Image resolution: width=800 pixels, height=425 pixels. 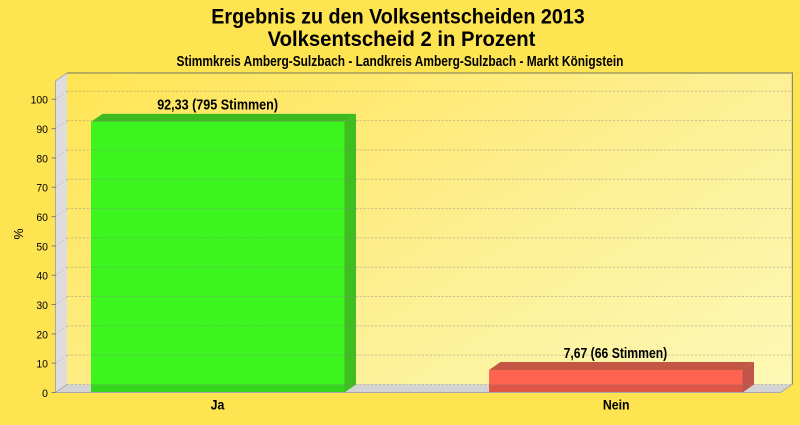 I want to click on svg-text: 90, so click(x=42, y=130).